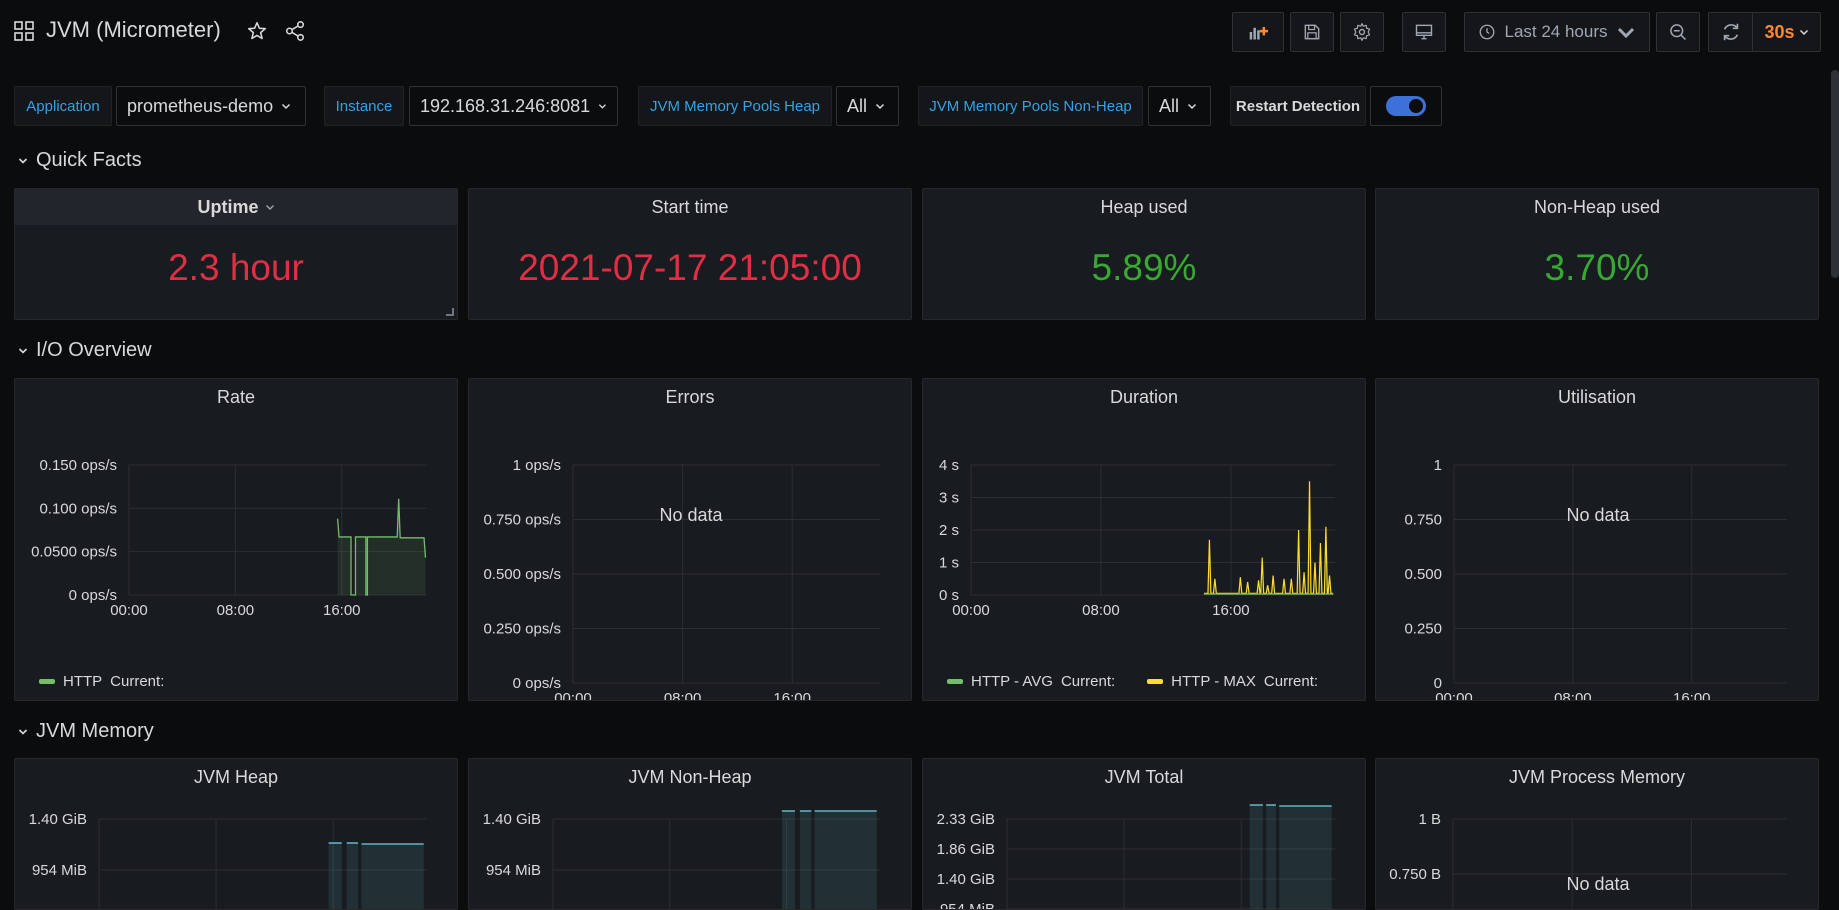 Image resolution: width=1839 pixels, height=910 pixels. What do you see at coordinates (295, 31) in the screenshot?
I see `share-icon` at bounding box center [295, 31].